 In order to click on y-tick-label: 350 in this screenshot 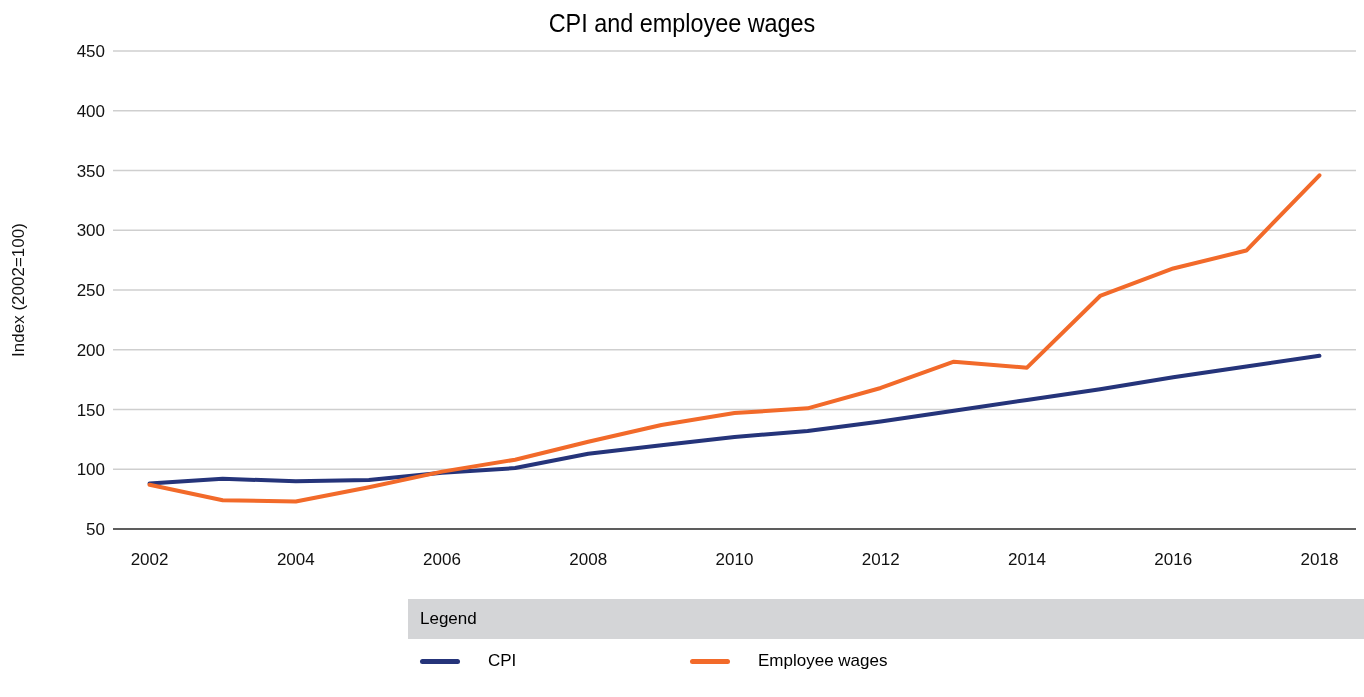, I will do `click(90, 171)`.